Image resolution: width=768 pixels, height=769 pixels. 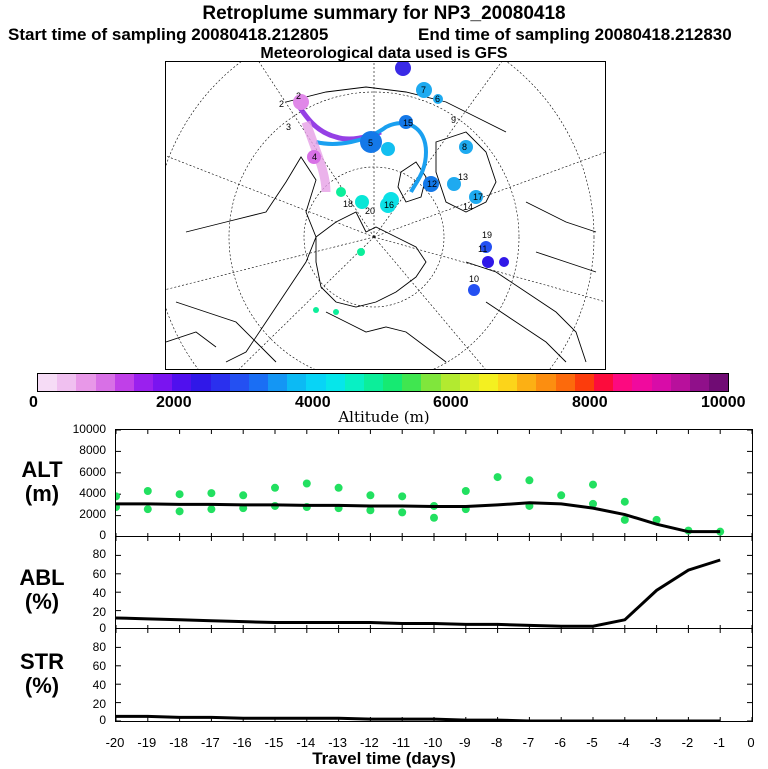 I want to click on map-label: 7, so click(x=423, y=90).